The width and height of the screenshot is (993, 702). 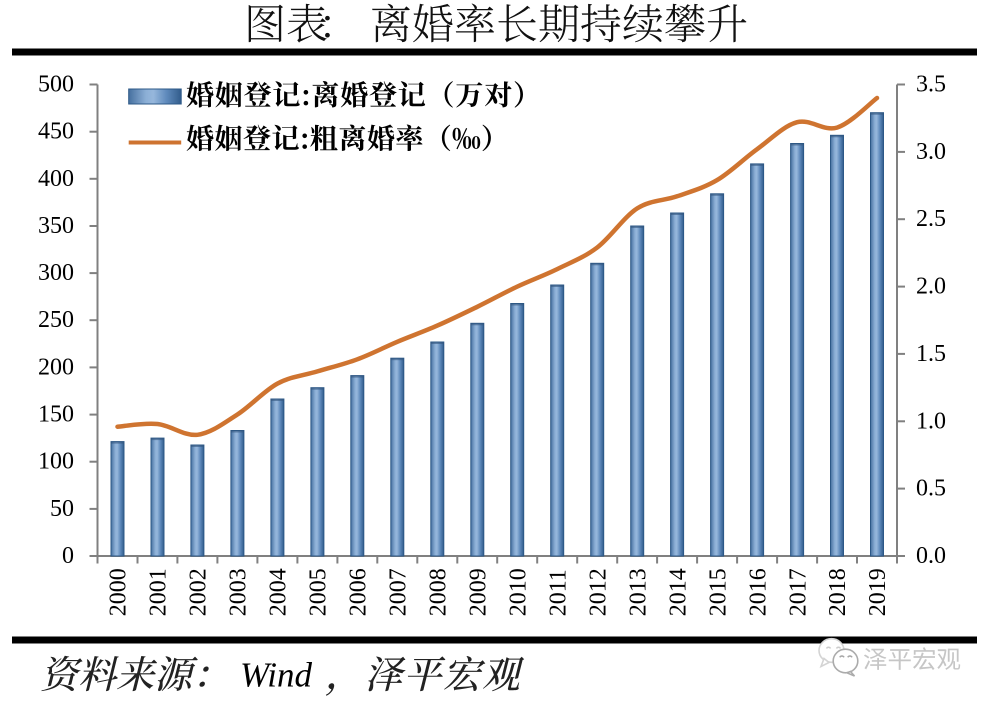 I want to click on svg-text: 450, so click(x=56, y=132).